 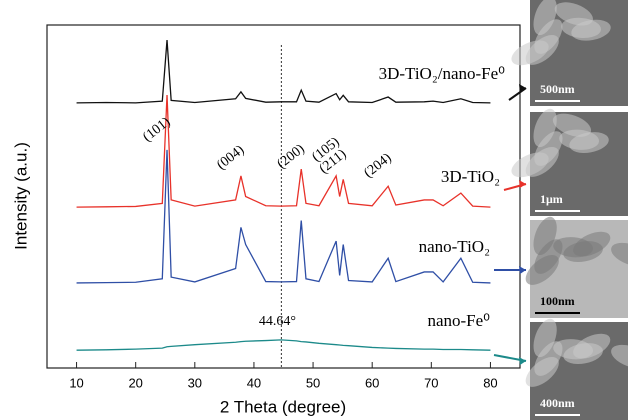 I want to click on scale-bar-label: 400nm, so click(x=557, y=403).